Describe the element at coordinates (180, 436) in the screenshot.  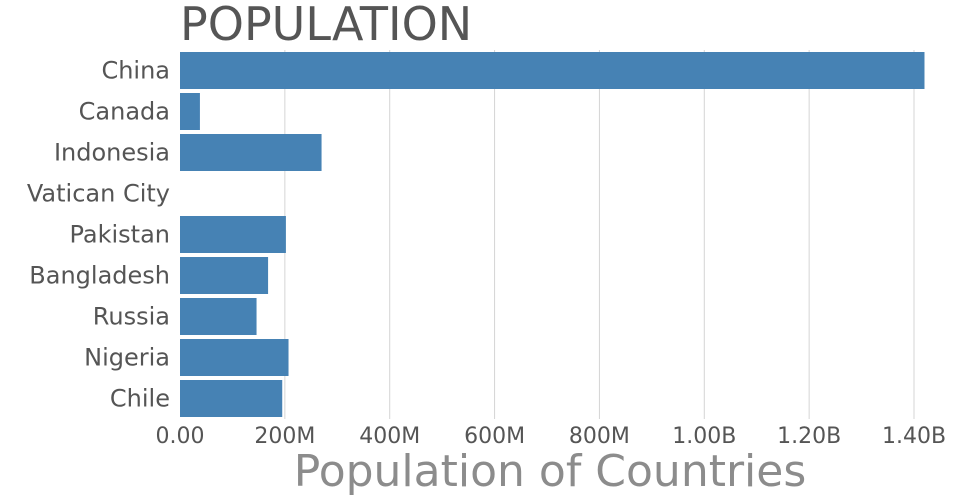
I see `x-tick-label: 0.00` at that location.